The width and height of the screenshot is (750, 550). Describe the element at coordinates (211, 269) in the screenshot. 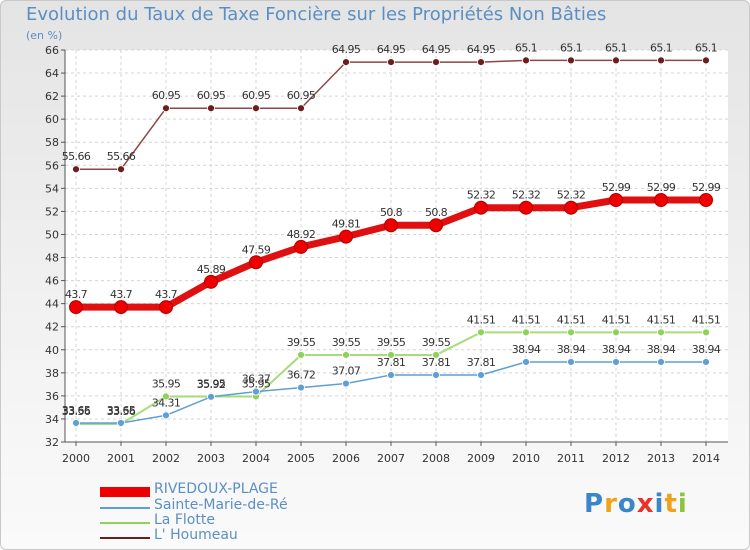

I see `data-label: 45.89` at that location.